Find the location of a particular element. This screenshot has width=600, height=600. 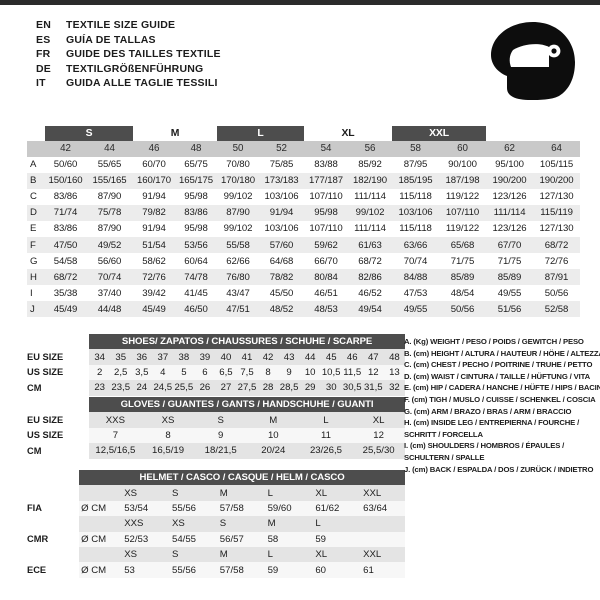

measurement-cell: 115/118 is located at coordinates (415, 229).